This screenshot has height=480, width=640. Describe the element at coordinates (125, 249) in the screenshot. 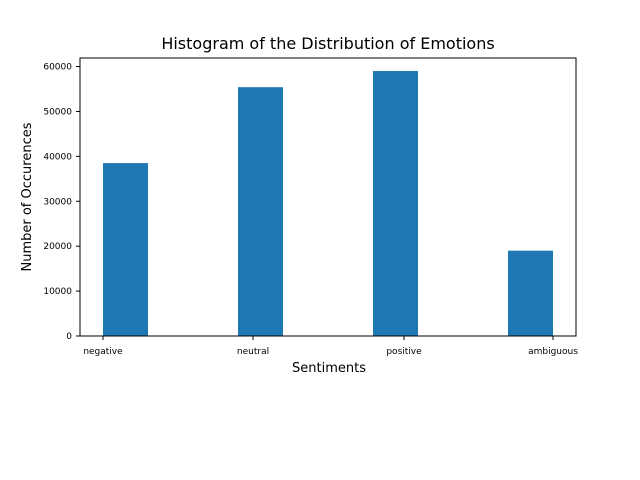

I see `bar-negative` at that location.